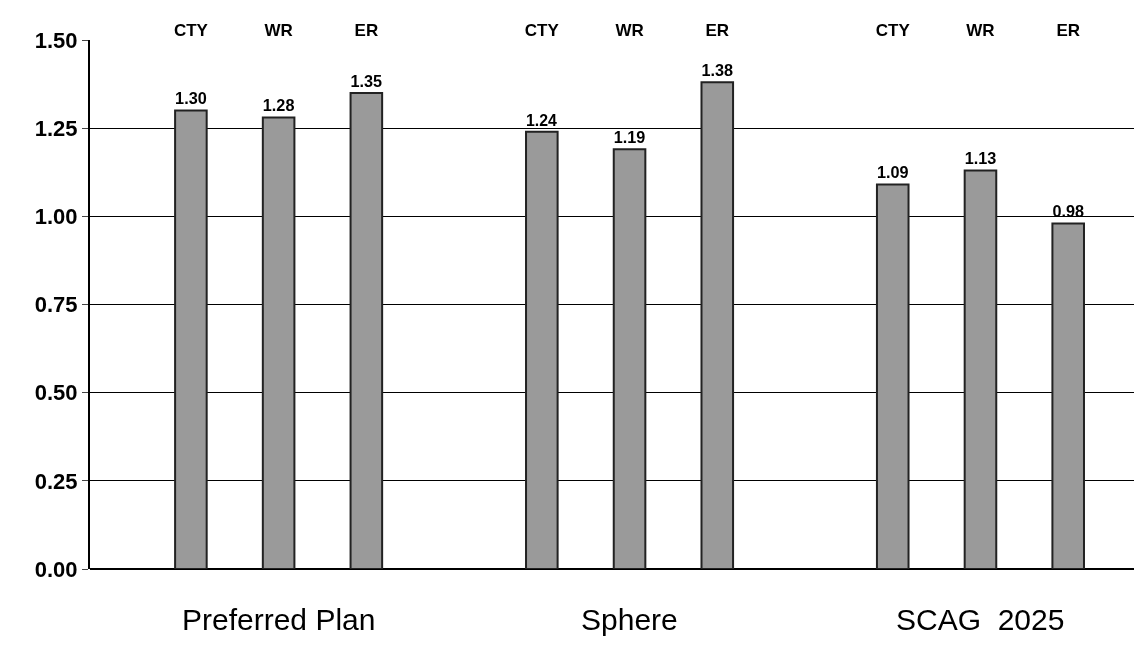 The image size is (1138, 669). I want to click on y-tick-label: 0.50, so click(56, 393).